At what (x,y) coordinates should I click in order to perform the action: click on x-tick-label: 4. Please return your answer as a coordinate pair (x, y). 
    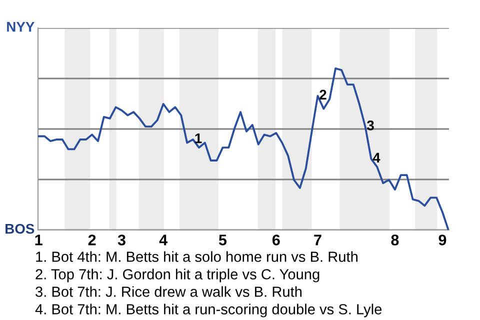
    Looking at the image, I should click on (163, 240).